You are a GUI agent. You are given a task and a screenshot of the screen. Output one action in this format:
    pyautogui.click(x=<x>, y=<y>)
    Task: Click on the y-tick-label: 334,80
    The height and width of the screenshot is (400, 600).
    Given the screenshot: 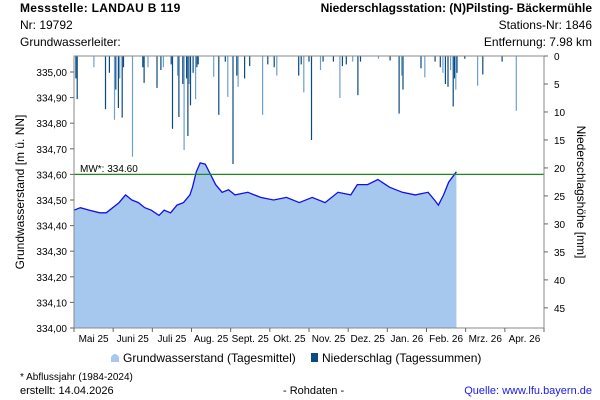 What is the action you would take?
    pyautogui.click(x=51, y=124)
    